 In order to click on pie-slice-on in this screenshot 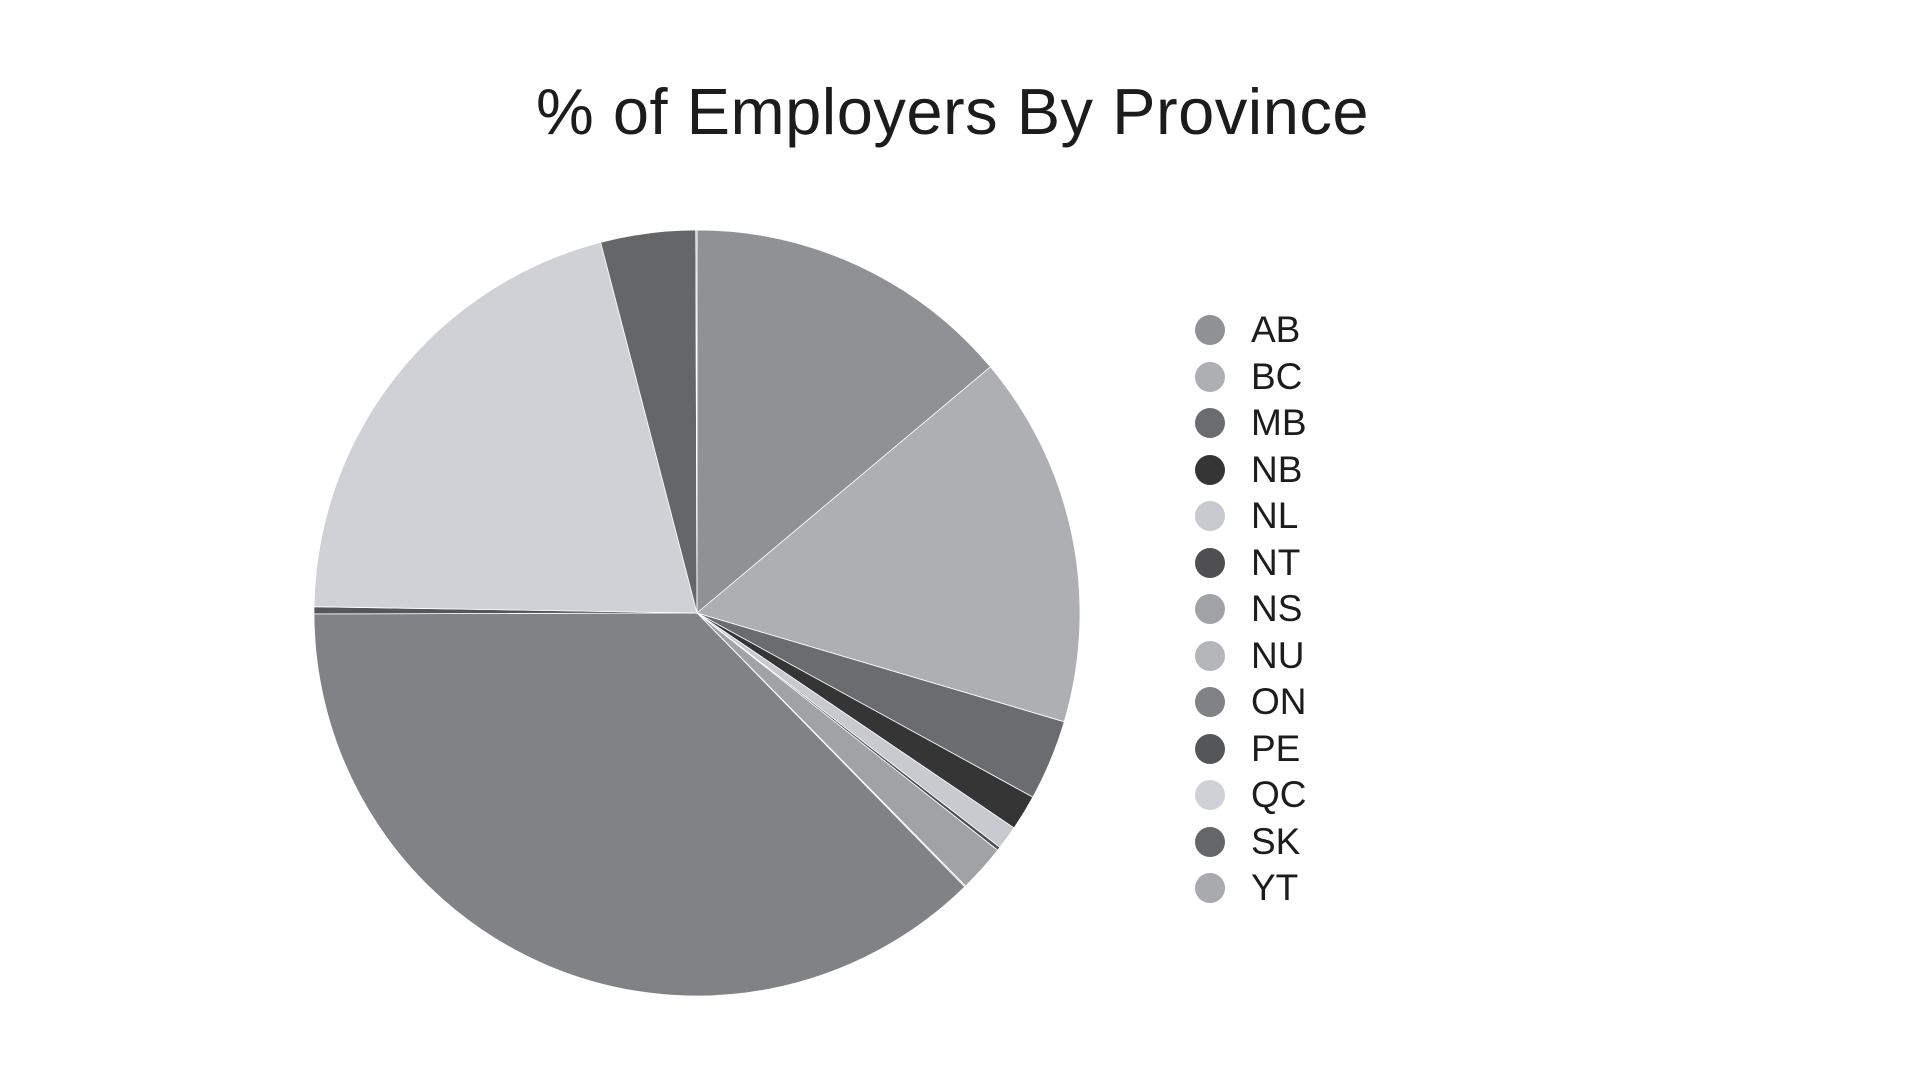, I will do `click(639, 804)`.